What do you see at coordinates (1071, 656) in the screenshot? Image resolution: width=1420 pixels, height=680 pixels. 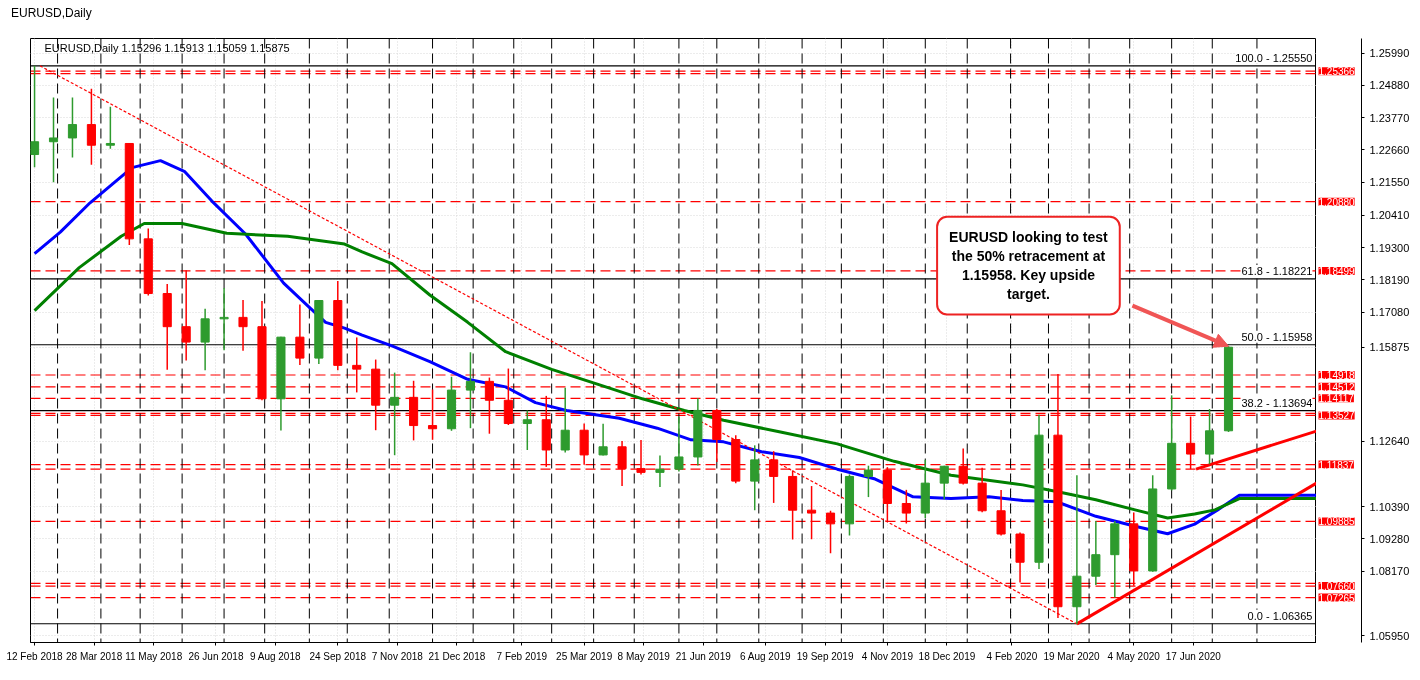 I see `x-tick-label: 19 Mar 2020` at bounding box center [1071, 656].